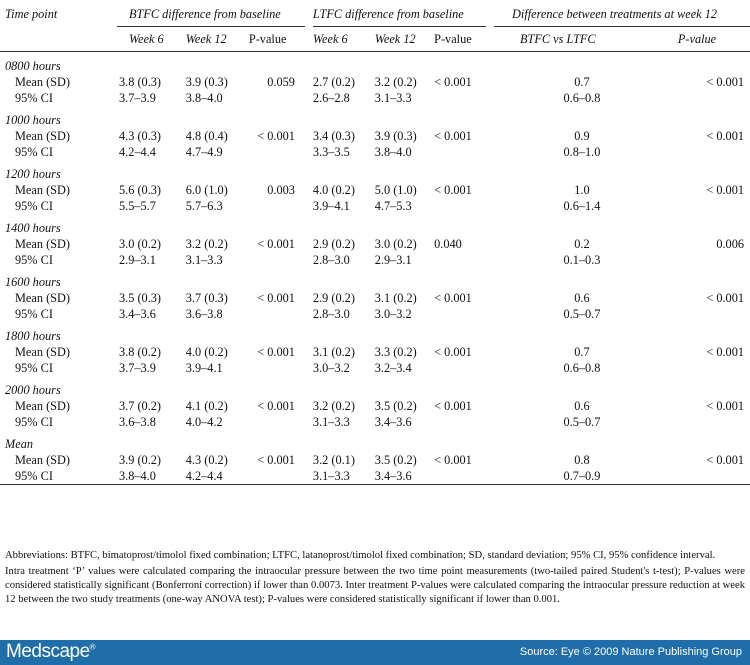 The height and width of the screenshot is (665, 750). I want to click on subheader-btfc-vs-ltfc: BTFC vs LTFC, so click(558, 39).